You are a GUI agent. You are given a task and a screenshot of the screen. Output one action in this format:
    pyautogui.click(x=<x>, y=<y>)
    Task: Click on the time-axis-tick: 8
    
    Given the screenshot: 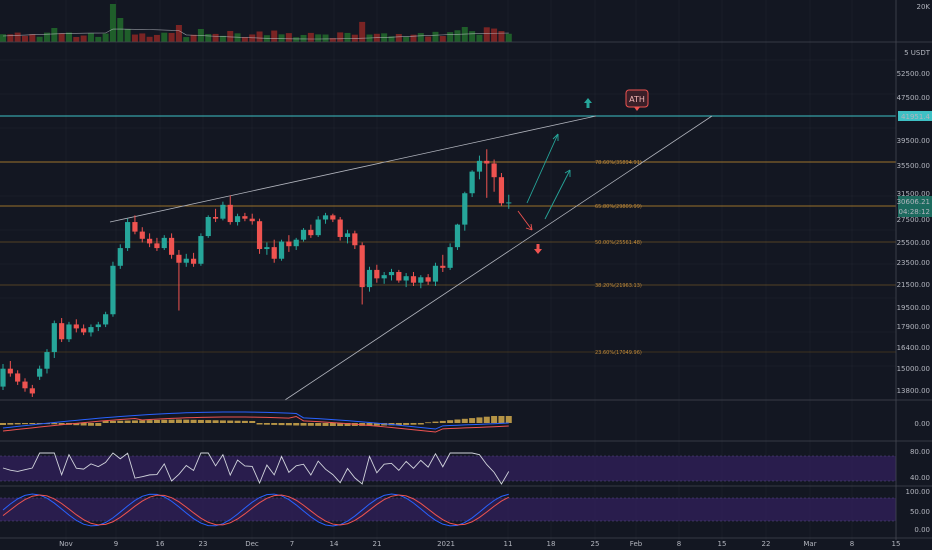 What is the action you would take?
    pyautogui.click(x=852, y=544)
    